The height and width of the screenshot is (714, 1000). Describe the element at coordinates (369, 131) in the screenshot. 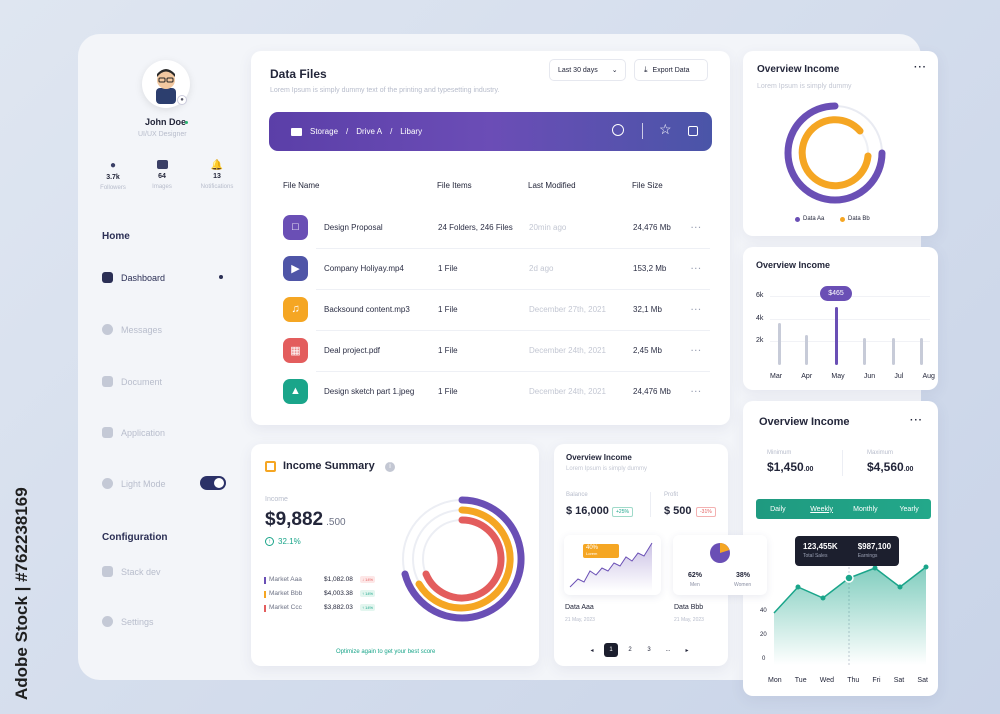

I see `breadcrumb-drive-a: Drive A` at that location.